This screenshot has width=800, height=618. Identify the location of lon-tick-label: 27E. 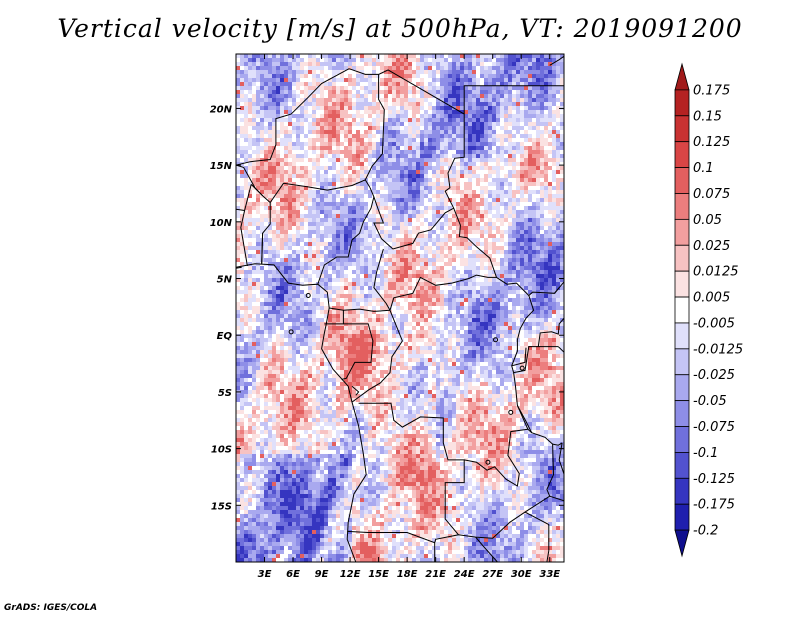
(492, 574).